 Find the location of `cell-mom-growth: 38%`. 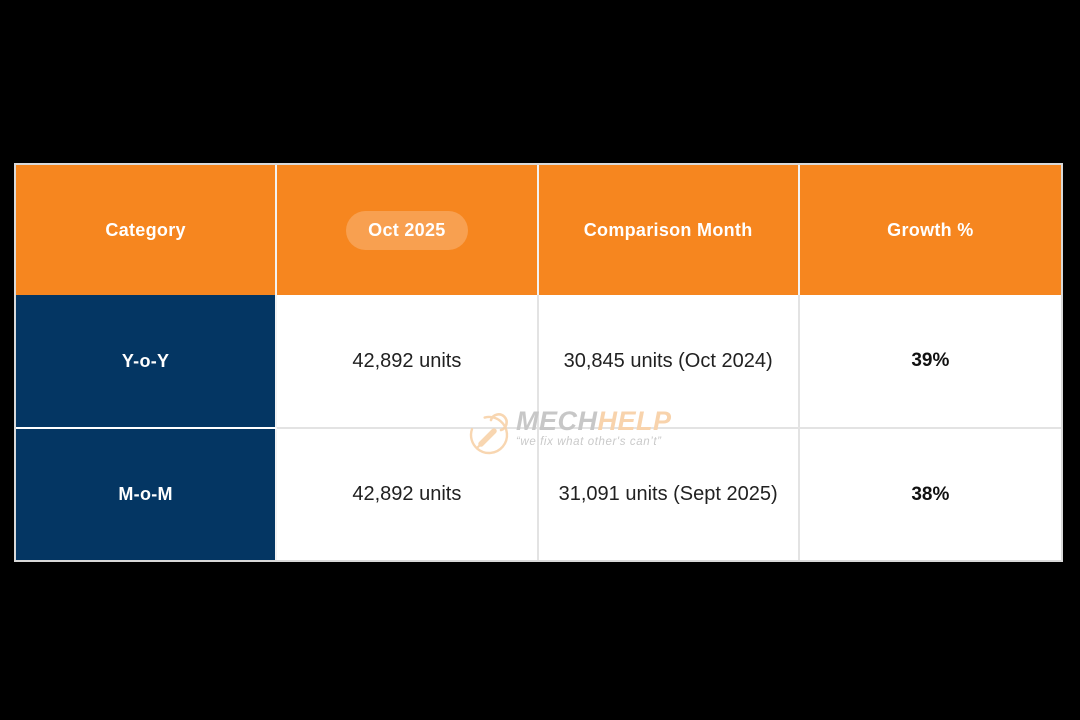

cell-mom-growth: 38% is located at coordinates (930, 494).